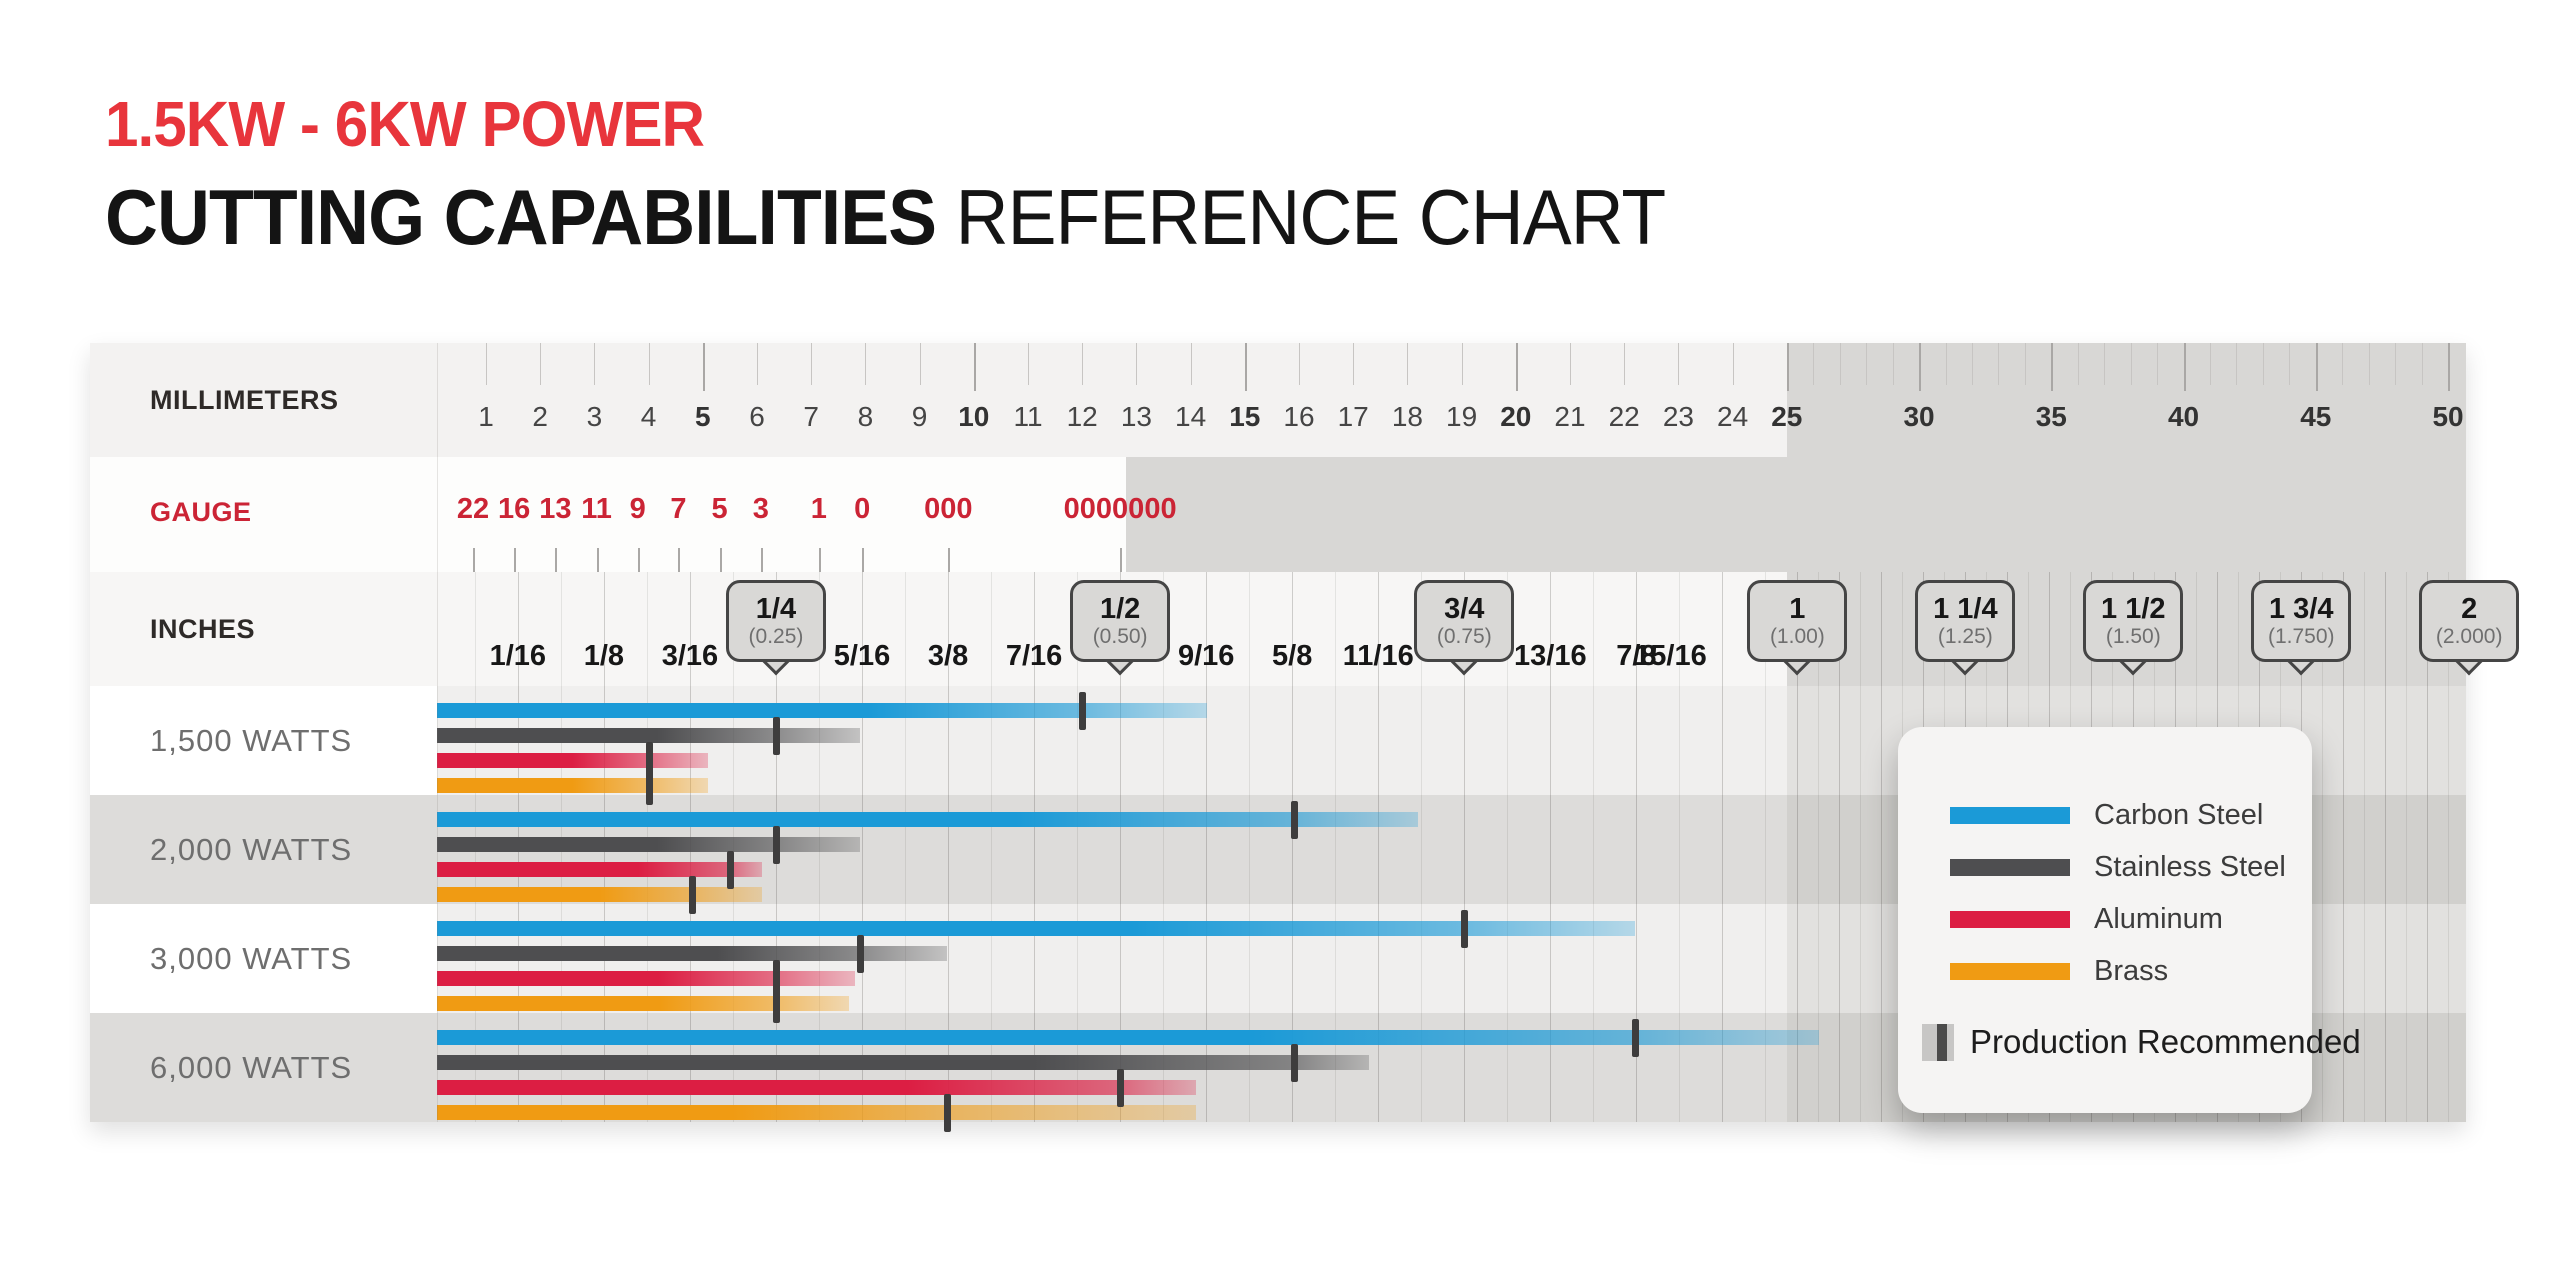 The height and width of the screenshot is (1285, 2560). Describe the element at coordinates (678, 509) in the screenshot. I see `gauge-value: 7` at that location.